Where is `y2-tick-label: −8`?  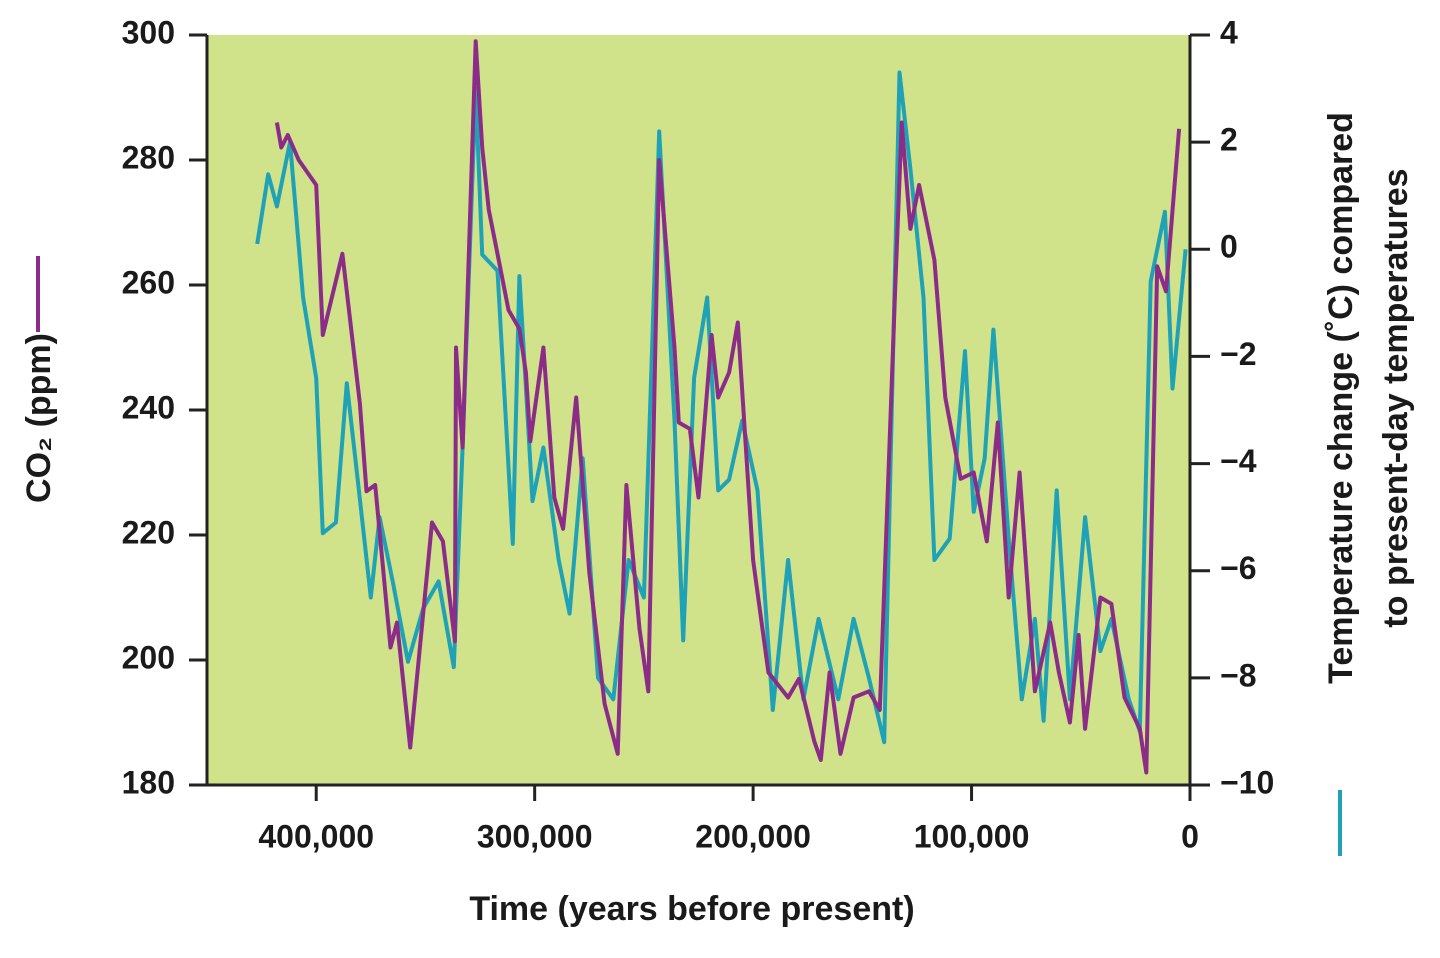
y2-tick-label: −8 is located at coordinates (1238, 675).